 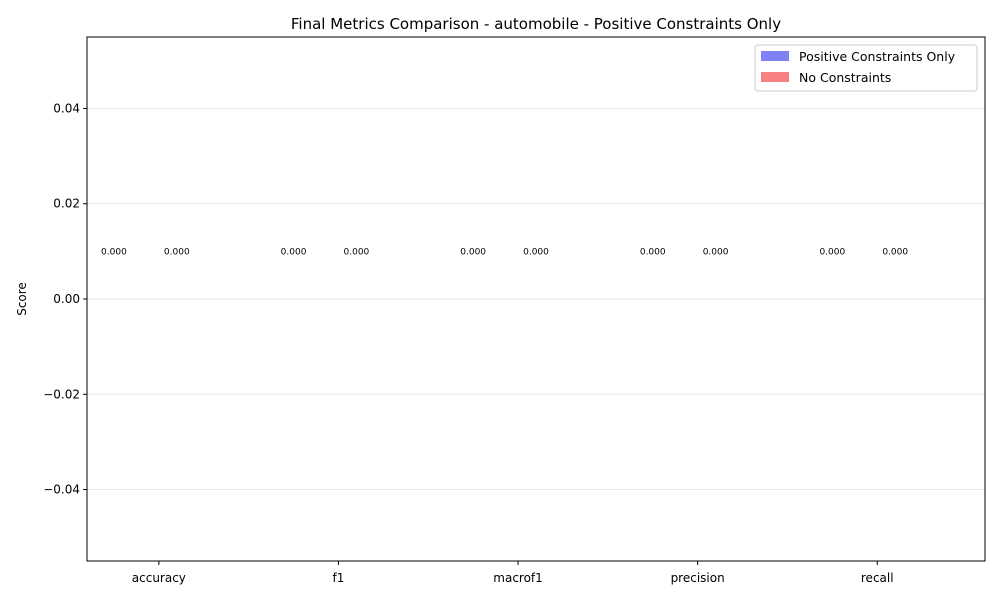 I want to click on legend-frame, so click(x=866, y=68).